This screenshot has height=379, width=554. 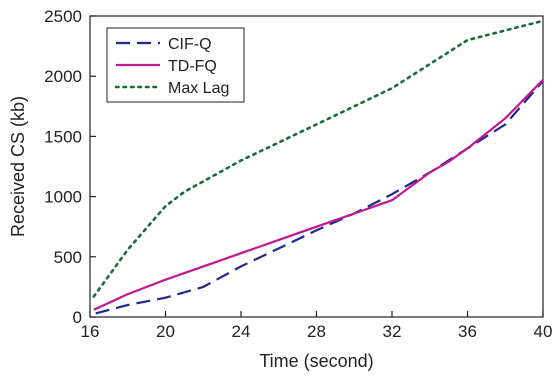 I want to click on x-tick-label: 20, so click(x=165, y=331).